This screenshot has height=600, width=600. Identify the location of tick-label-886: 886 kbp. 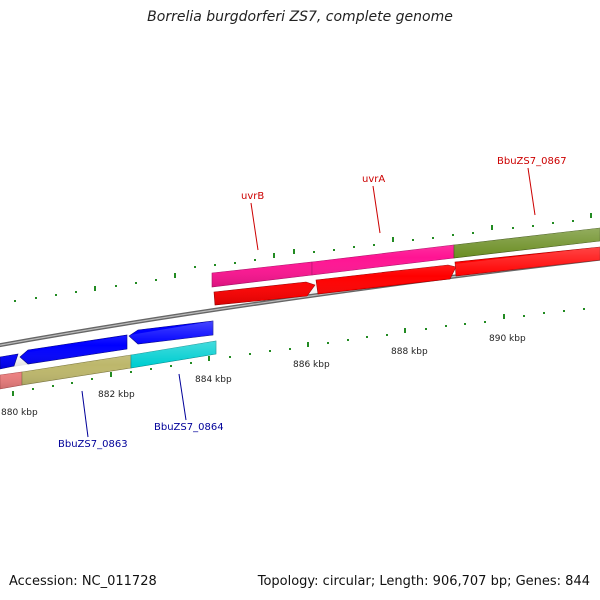
(311, 365).